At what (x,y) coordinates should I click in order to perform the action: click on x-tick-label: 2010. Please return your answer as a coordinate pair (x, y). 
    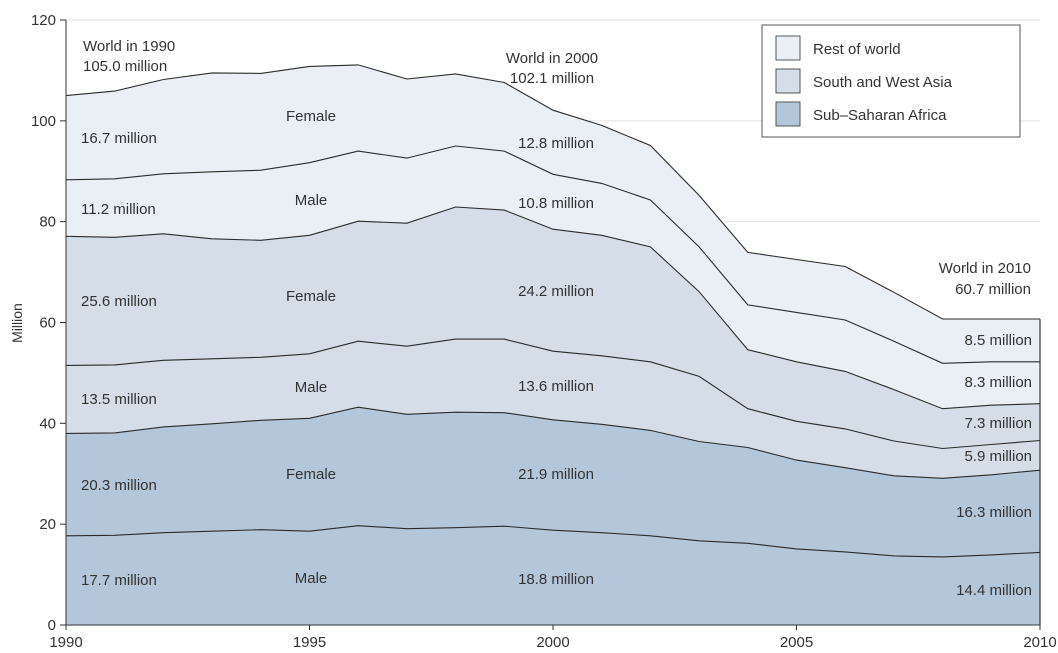
    Looking at the image, I should click on (1039, 642).